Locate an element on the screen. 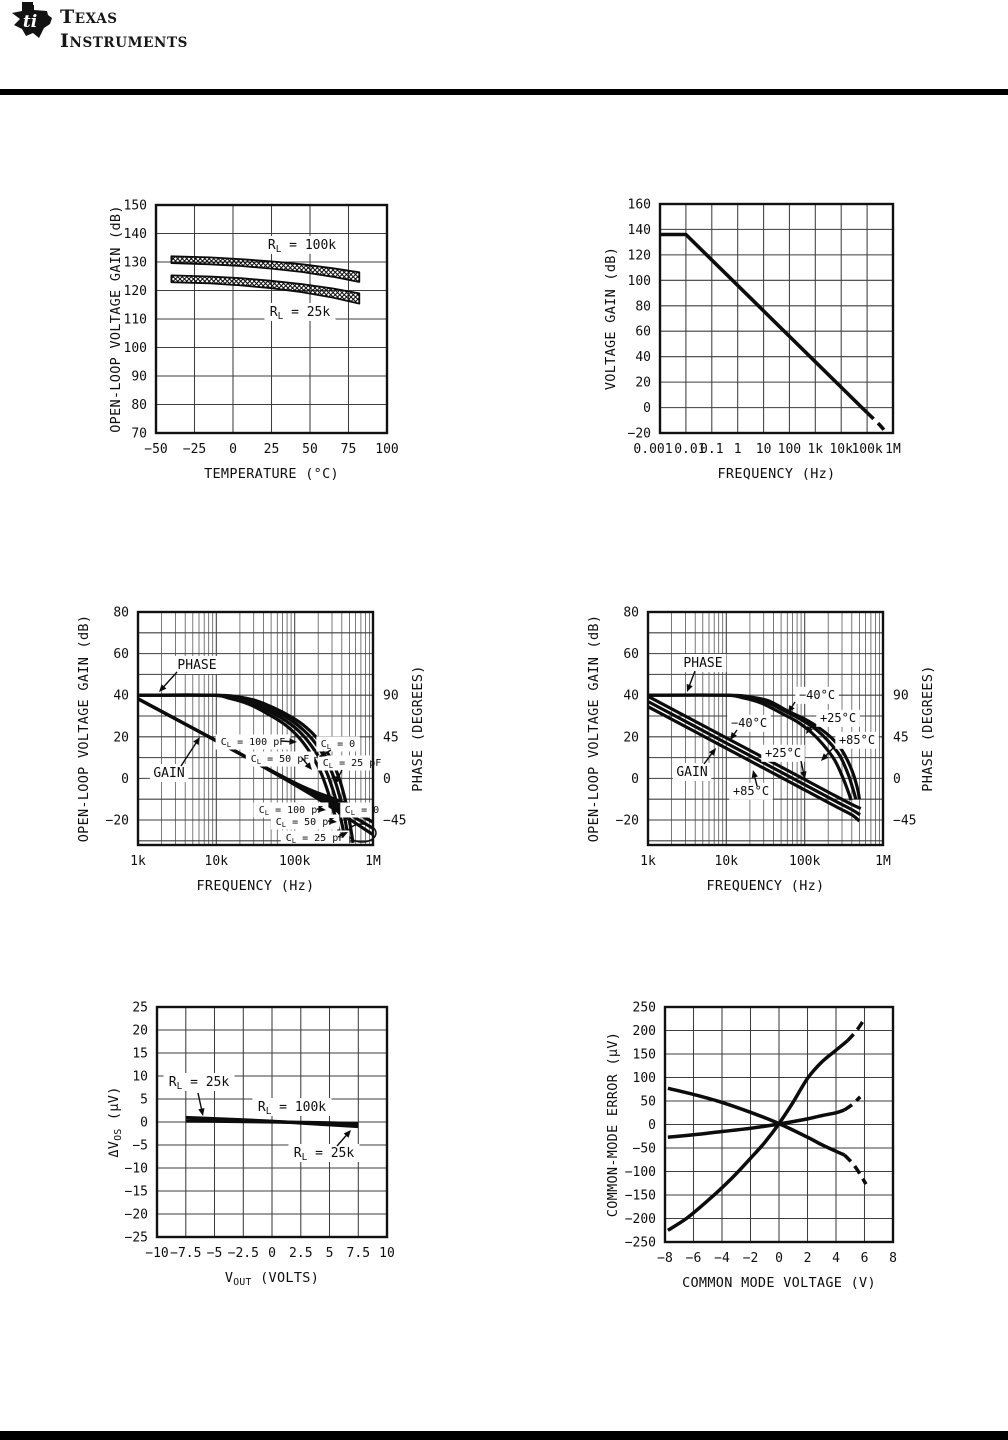  annotation-cl-50-pf: CL = 50 pF is located at coordinates (280, 760).